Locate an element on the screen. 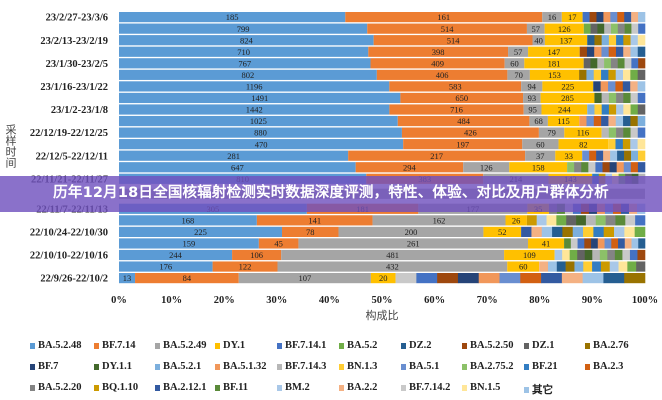 This screenshot has height=400, width=662. bar-segment-DY.1 is located at coordinates (383, 278).